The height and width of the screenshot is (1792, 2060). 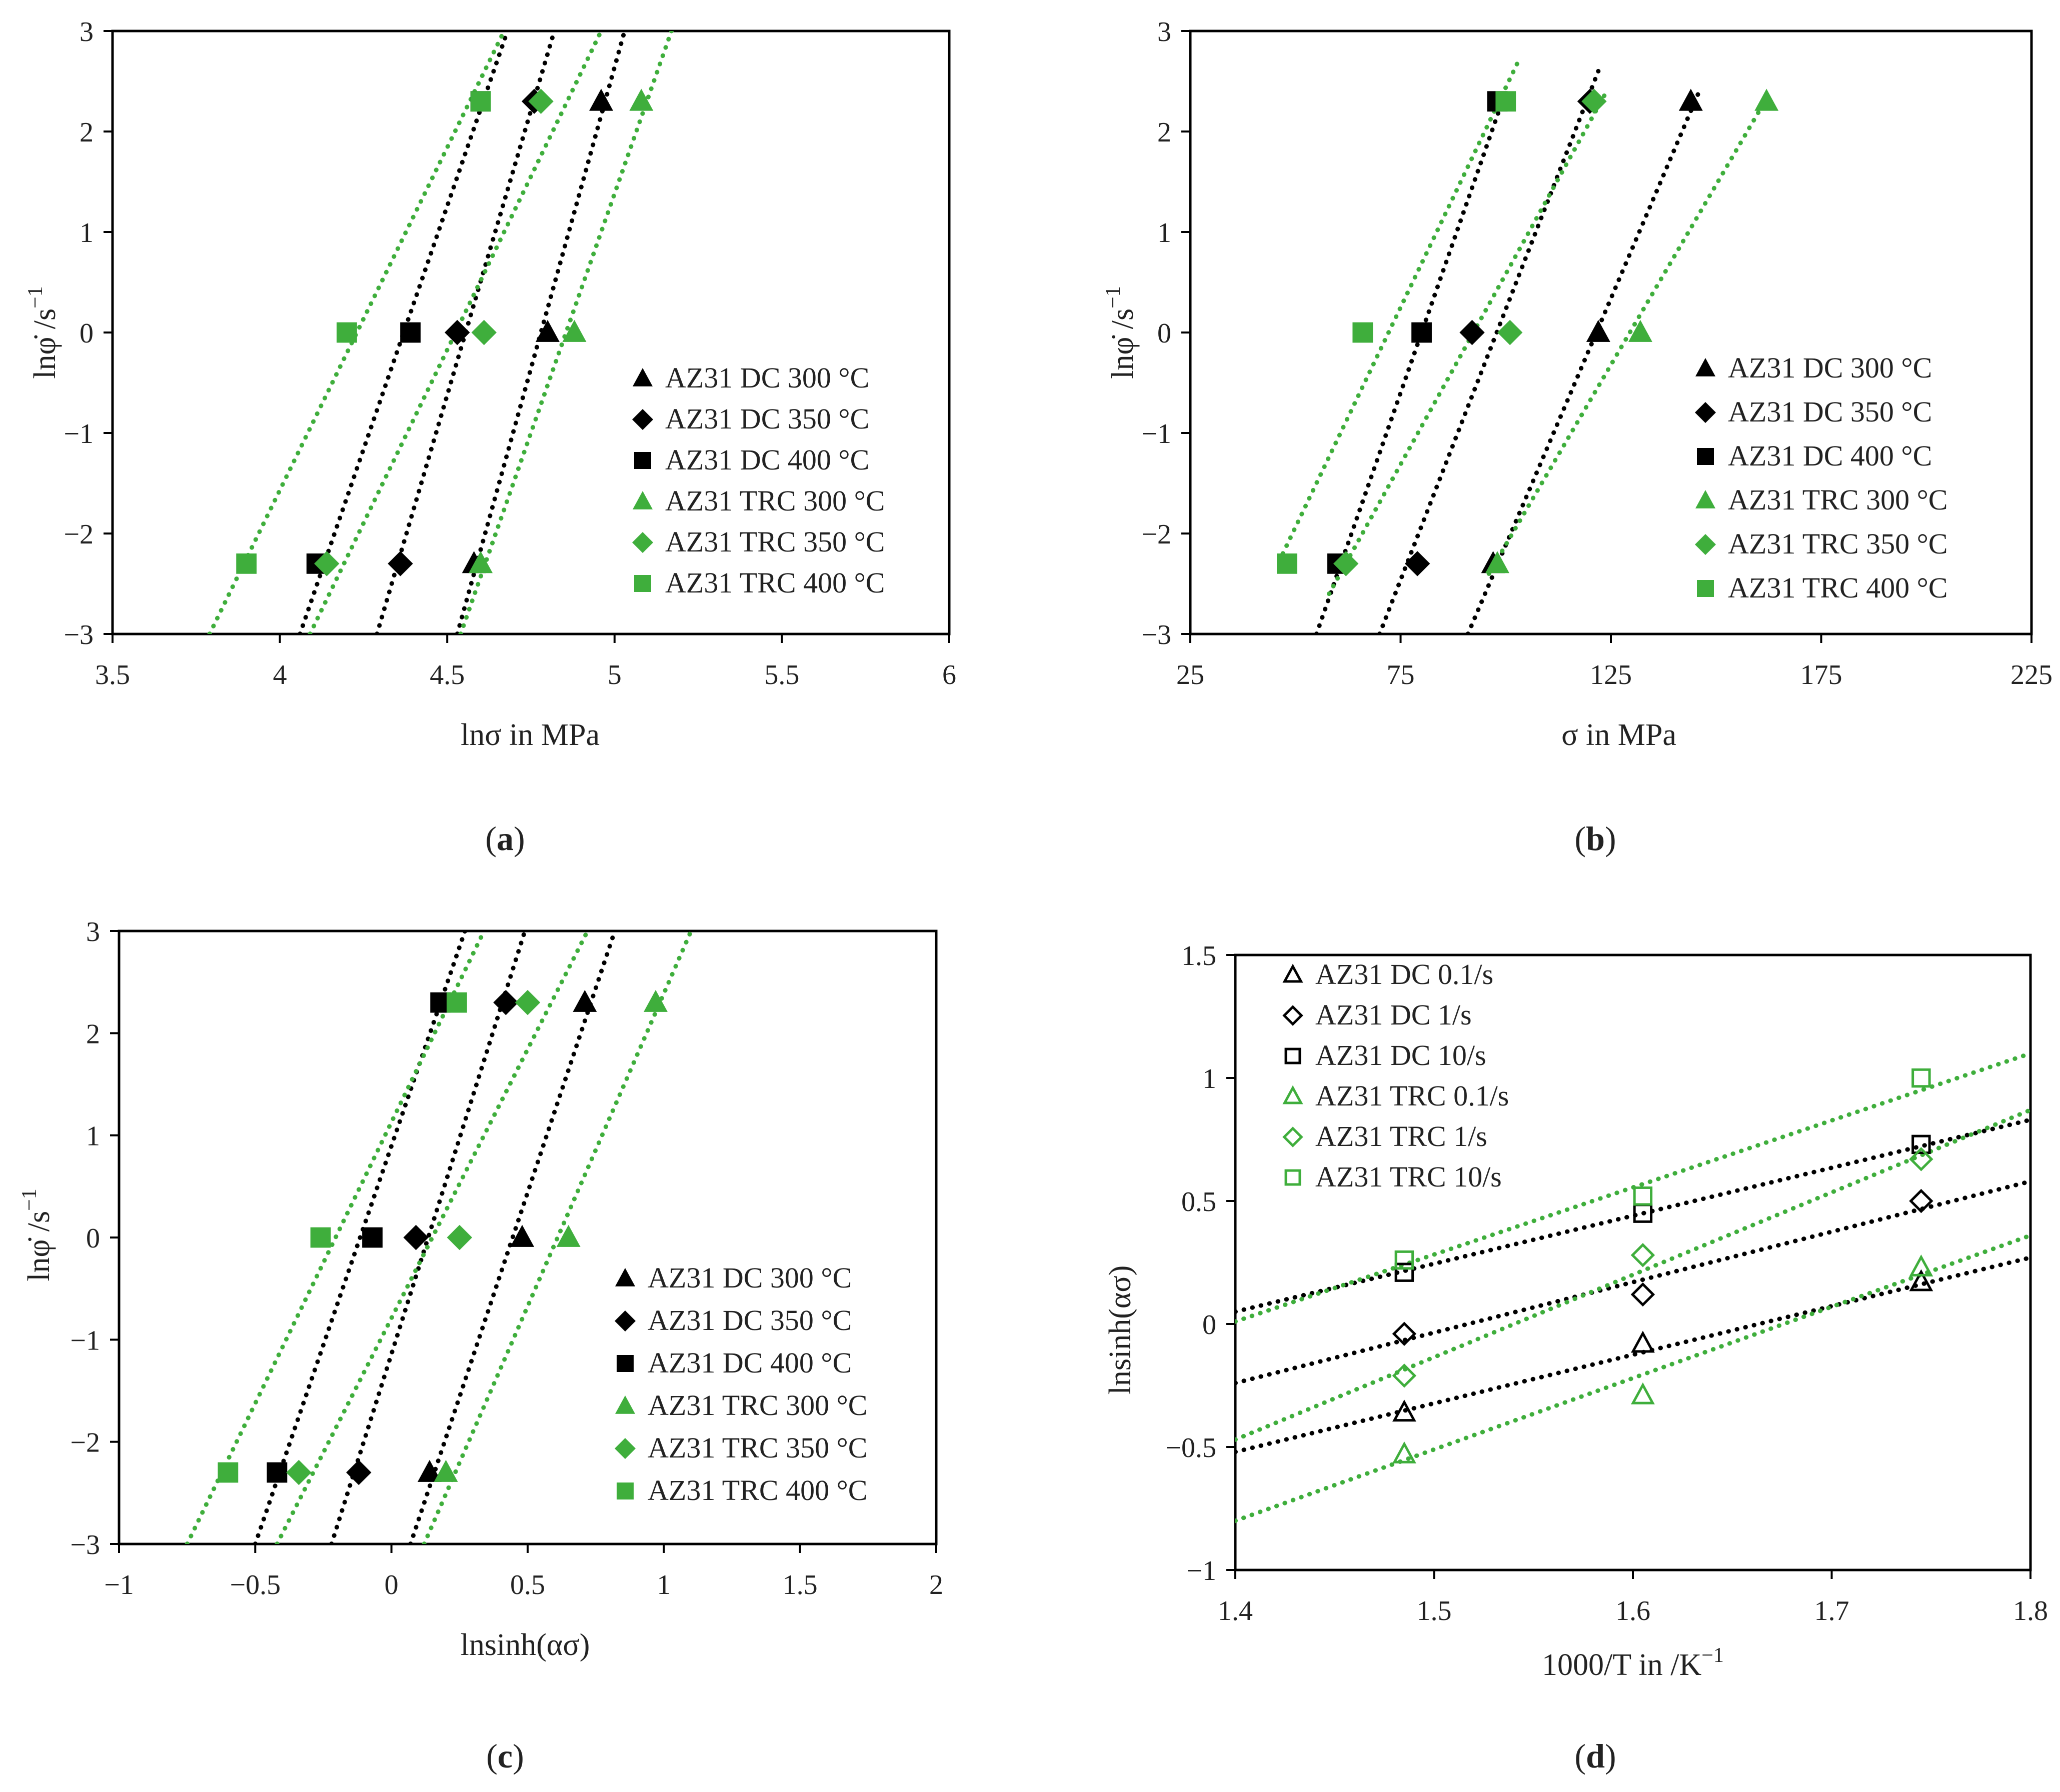 I want to click on x-tick-label: −0.5, so click(x=255, y=1585).